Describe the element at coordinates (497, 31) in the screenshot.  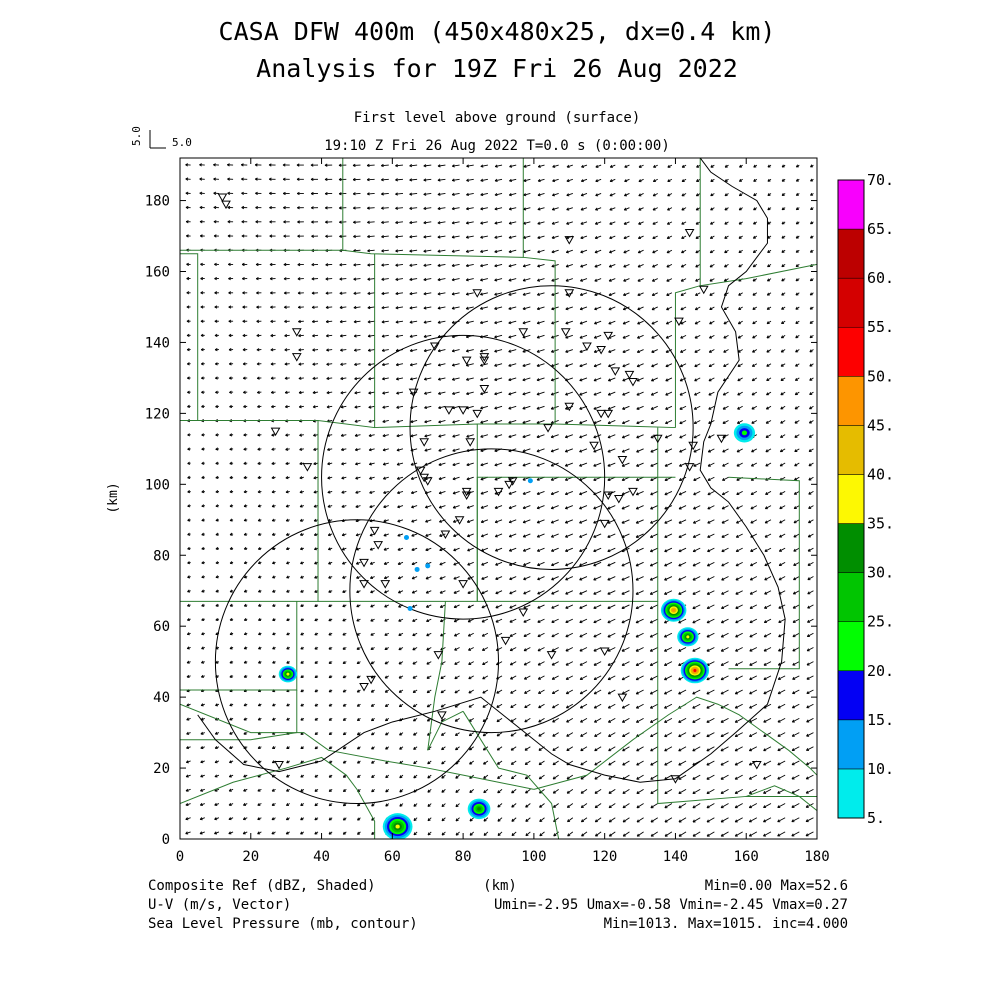
I see `title-line-1: CASA DFW 400m (450x480x25, dx=0.4 km)` at that location.